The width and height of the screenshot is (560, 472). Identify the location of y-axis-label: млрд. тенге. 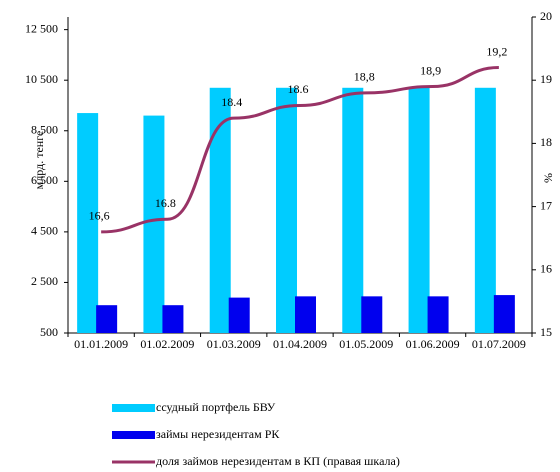
(39, 160).